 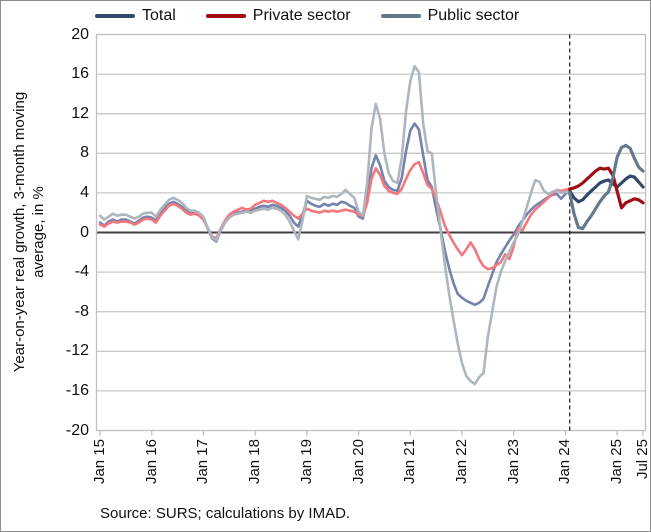 I want to click on legend-item-public-sector: Public sector, so click(x=450, y=16).